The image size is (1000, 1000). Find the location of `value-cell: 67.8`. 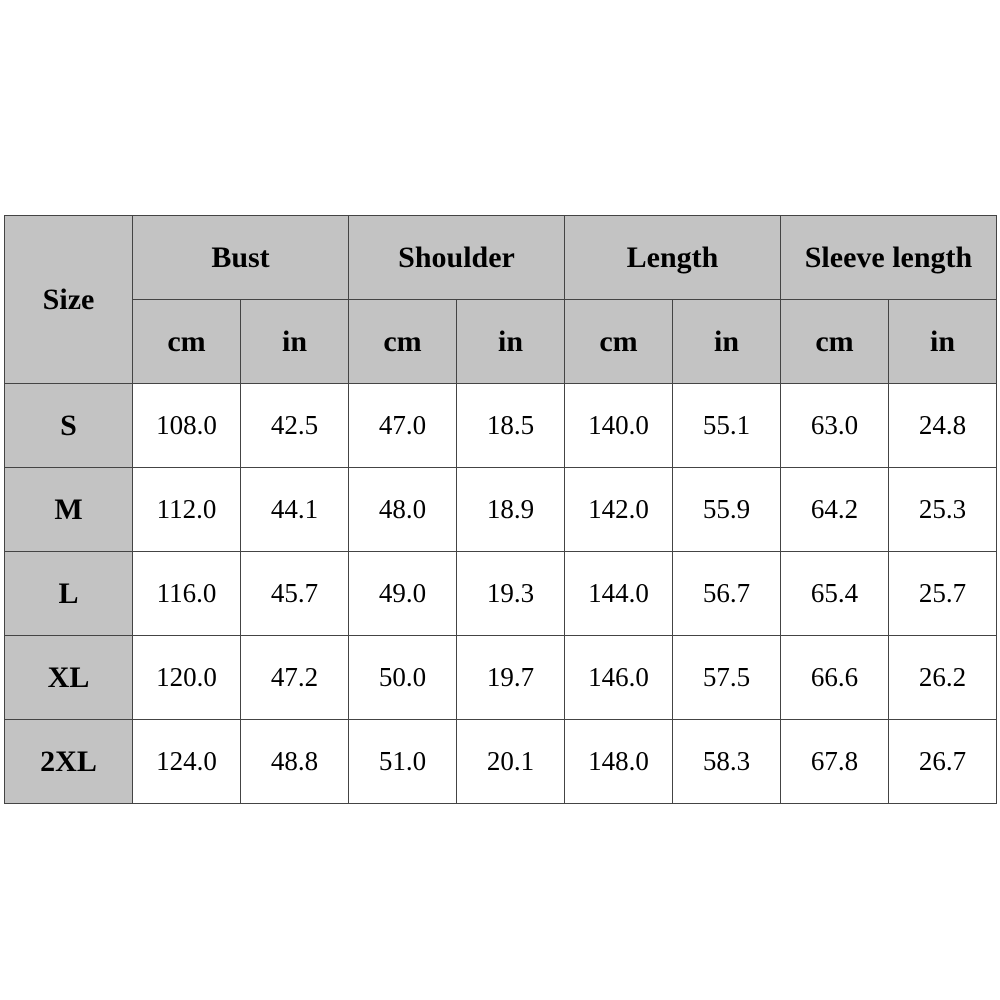

value-cell: 67.8 is located at coordinates (834, 761).